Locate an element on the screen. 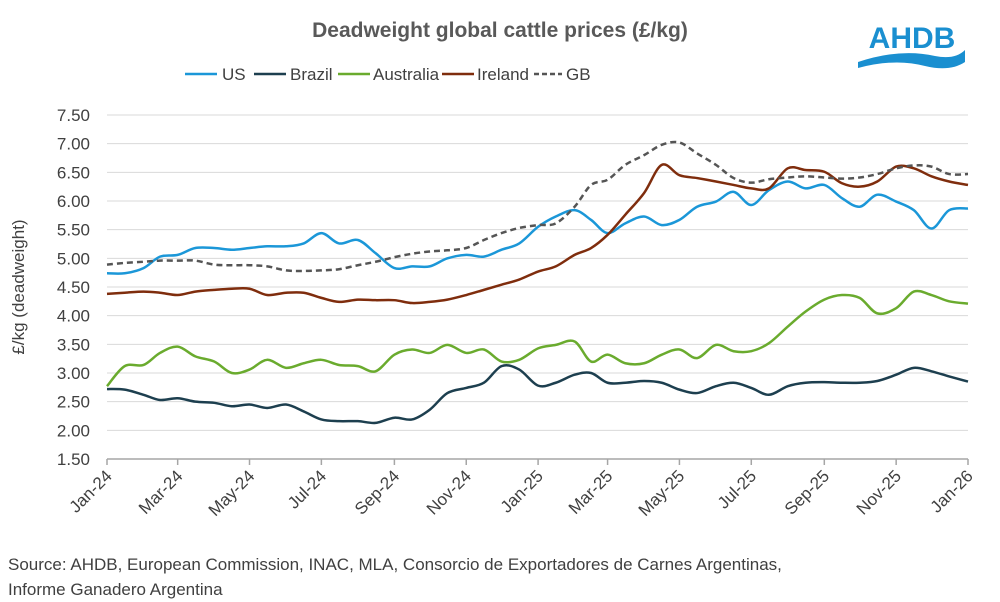  y-tick-label: 4.00 is located at coordinates (73, 316).